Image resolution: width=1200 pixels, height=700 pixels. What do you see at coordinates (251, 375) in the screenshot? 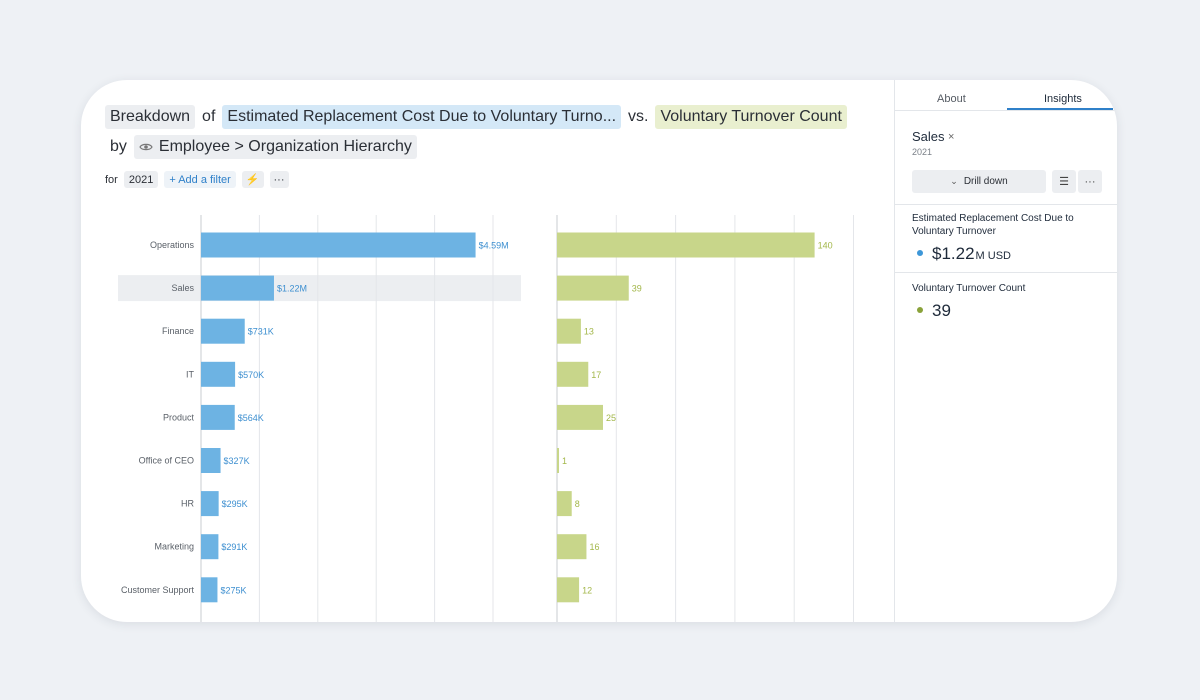
I see `value-label: $570K` at bounding box center [251, 375].